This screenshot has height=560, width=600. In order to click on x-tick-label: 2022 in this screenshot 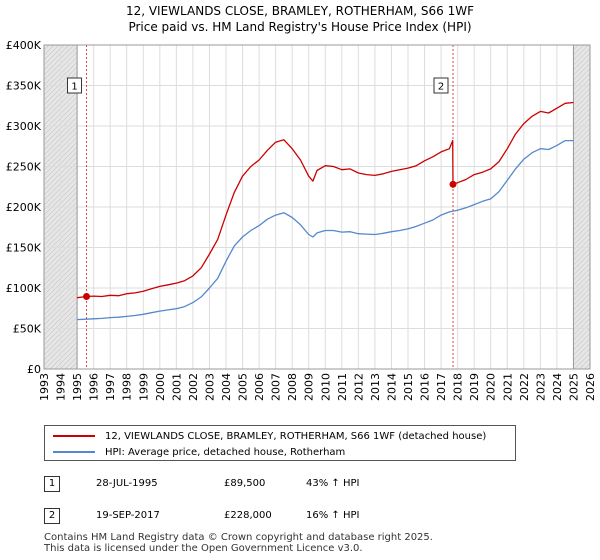, I will do `click(524, 387)`.